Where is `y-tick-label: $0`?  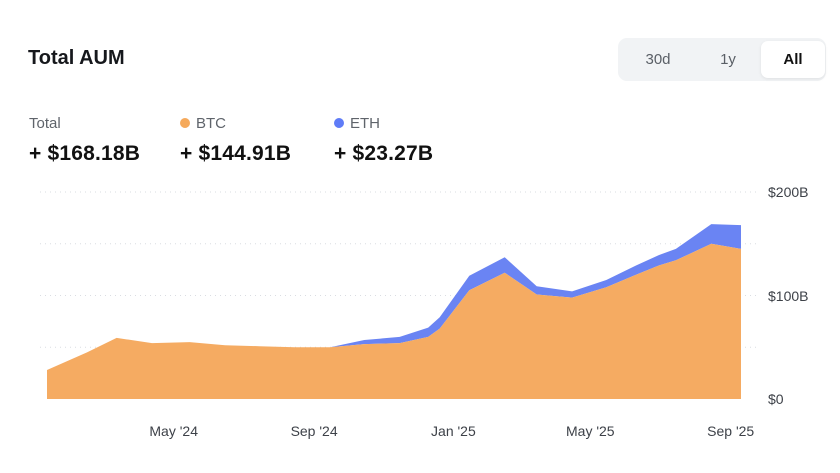
y-tick-label: $0 is located at coordinates (776, 399).